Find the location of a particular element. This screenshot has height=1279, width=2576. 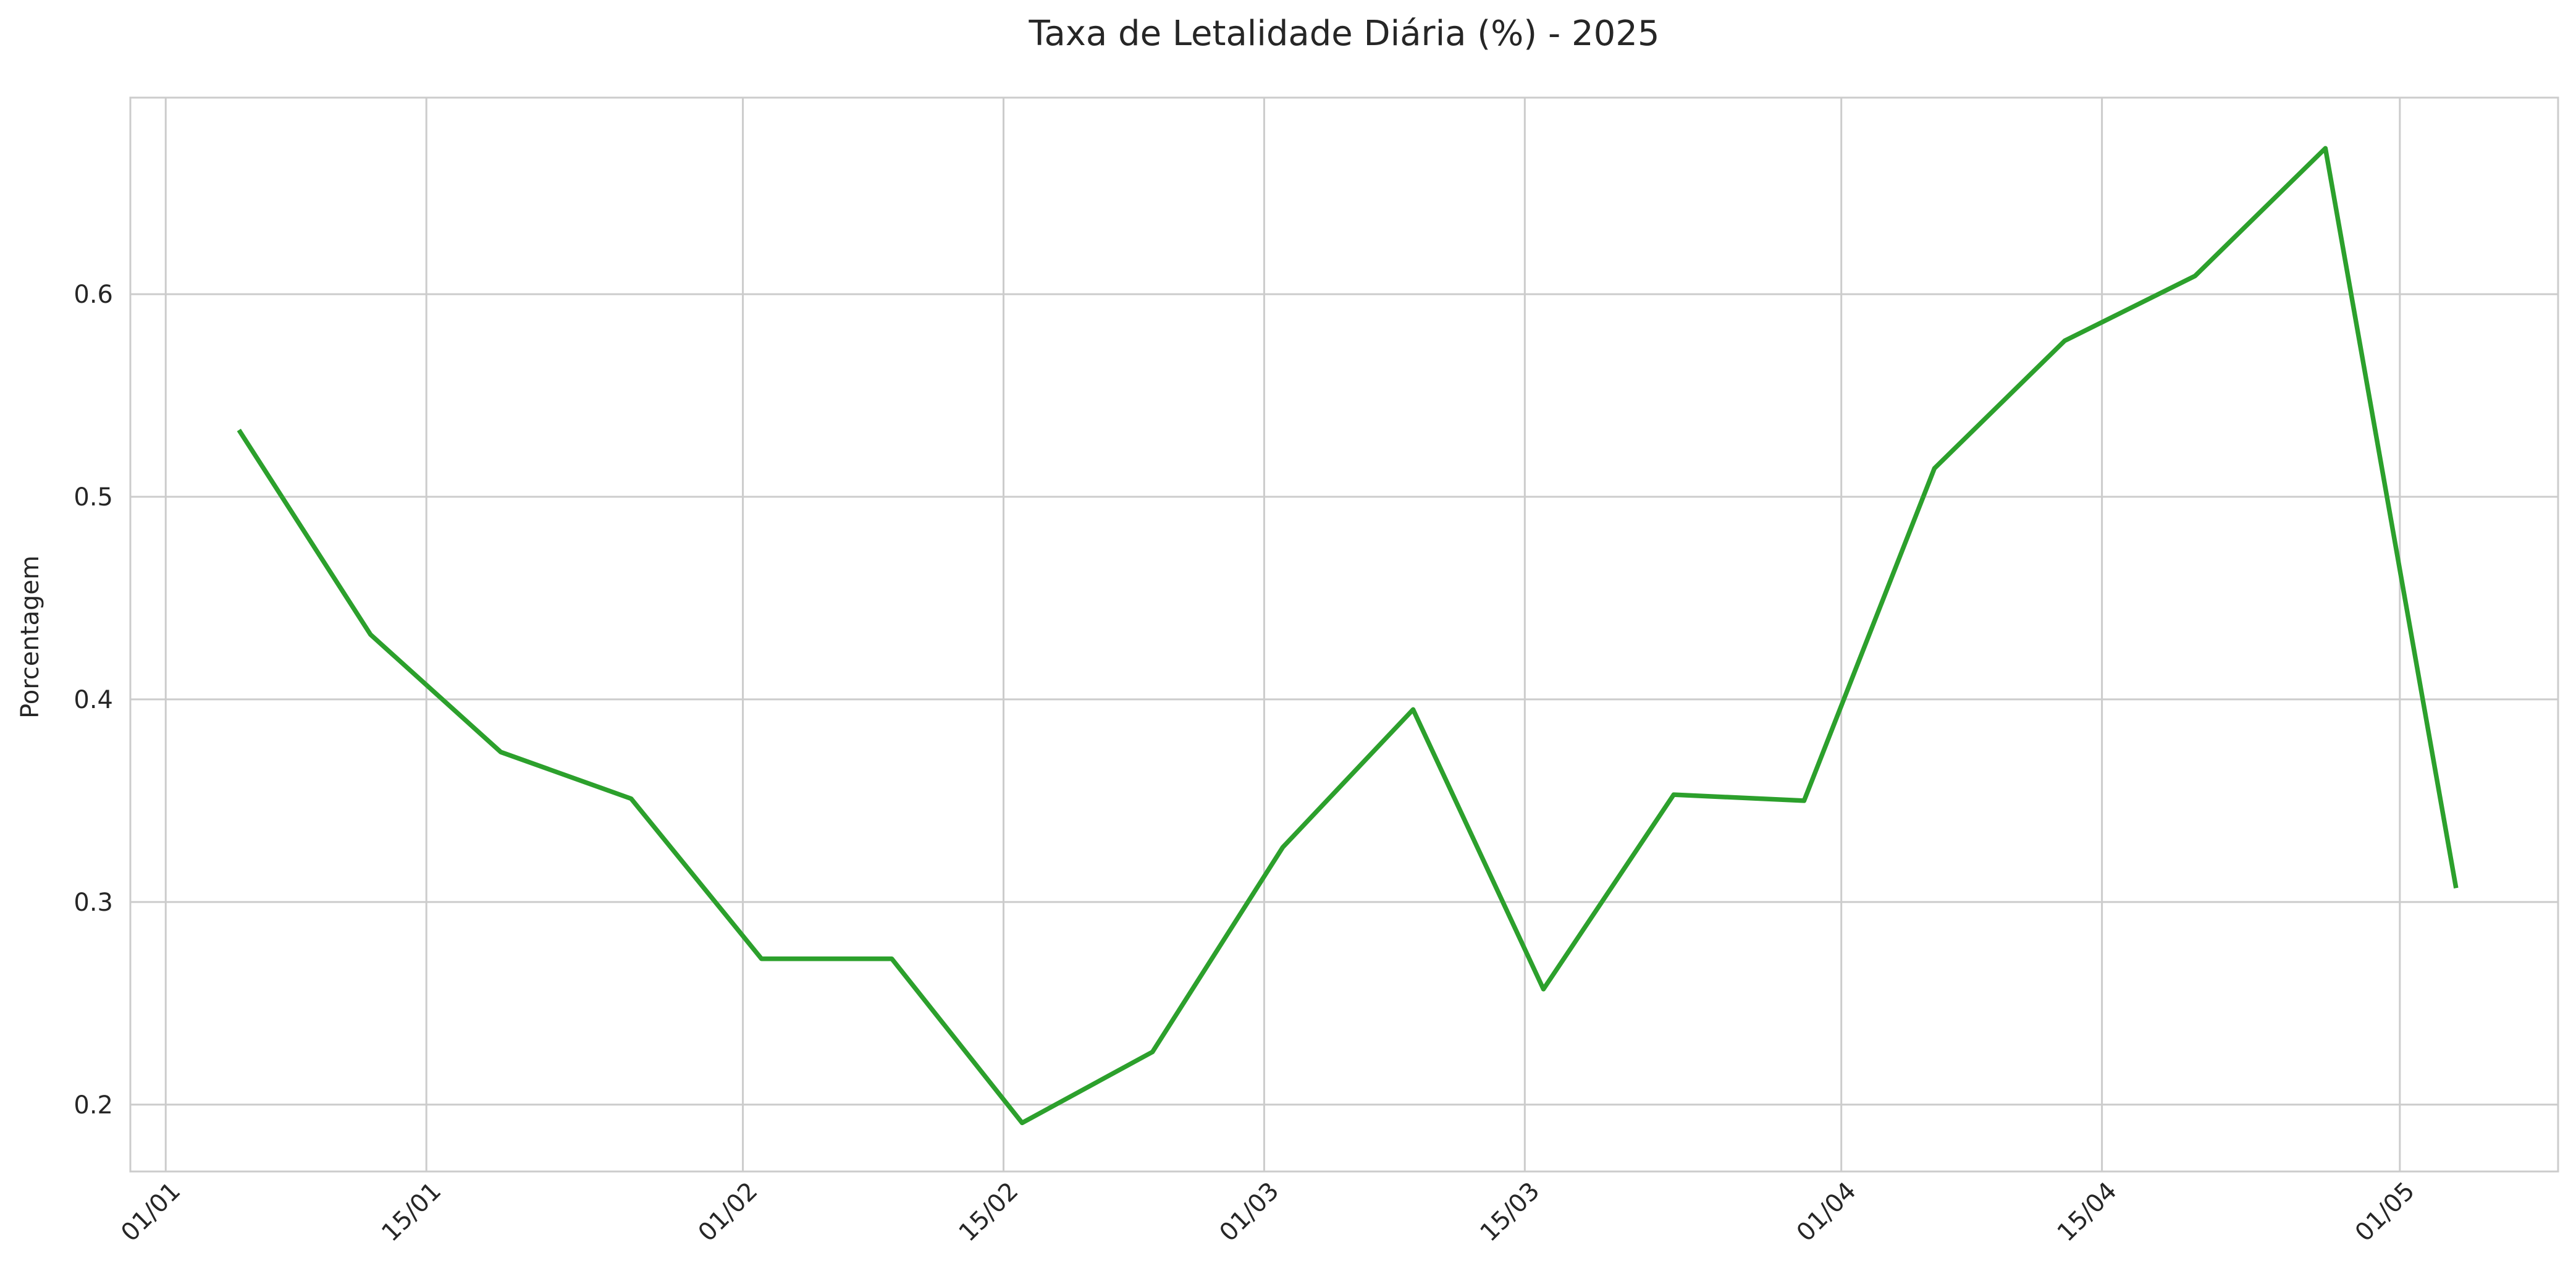

y-tick-label: 0.3 is located at coordinates (93, 903).